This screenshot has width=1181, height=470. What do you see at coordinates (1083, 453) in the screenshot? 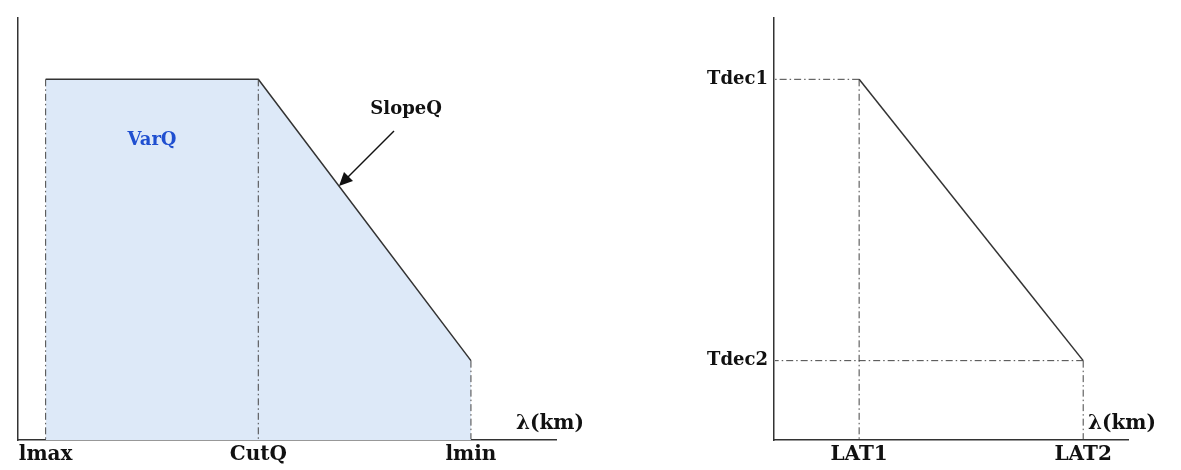
I see `x-tick-label: LAT2` at bounding box center [1083, 453].